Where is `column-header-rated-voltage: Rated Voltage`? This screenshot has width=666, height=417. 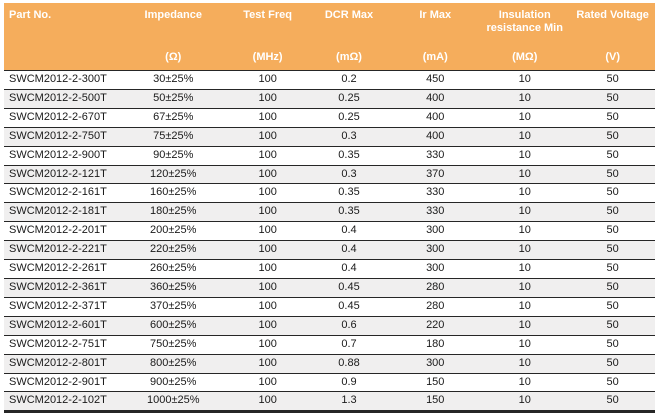
column-header-rated-voltage: Rated Voltage is located at coordinates (612, 22).